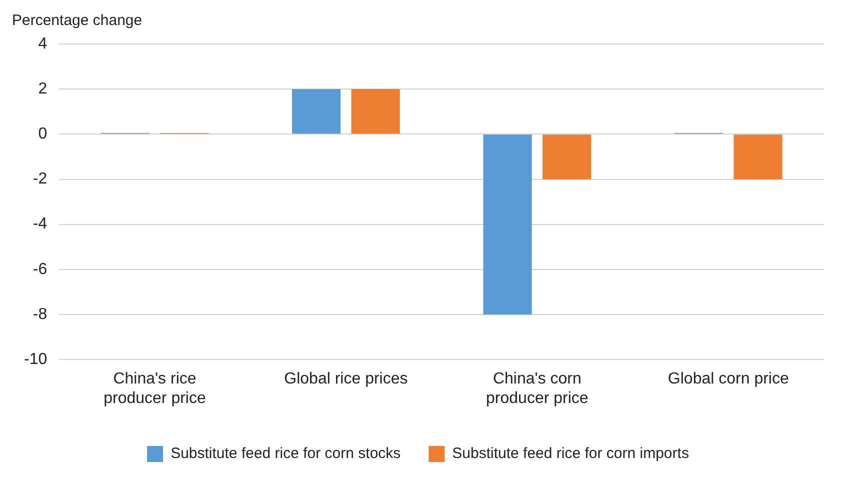 The width and height of the screenshot is (842, 480). What do you see at coordinates (155, 388) in the screenshot?
I see `x-tick-label: China's rice producer price` at bounding box center [155, 388].